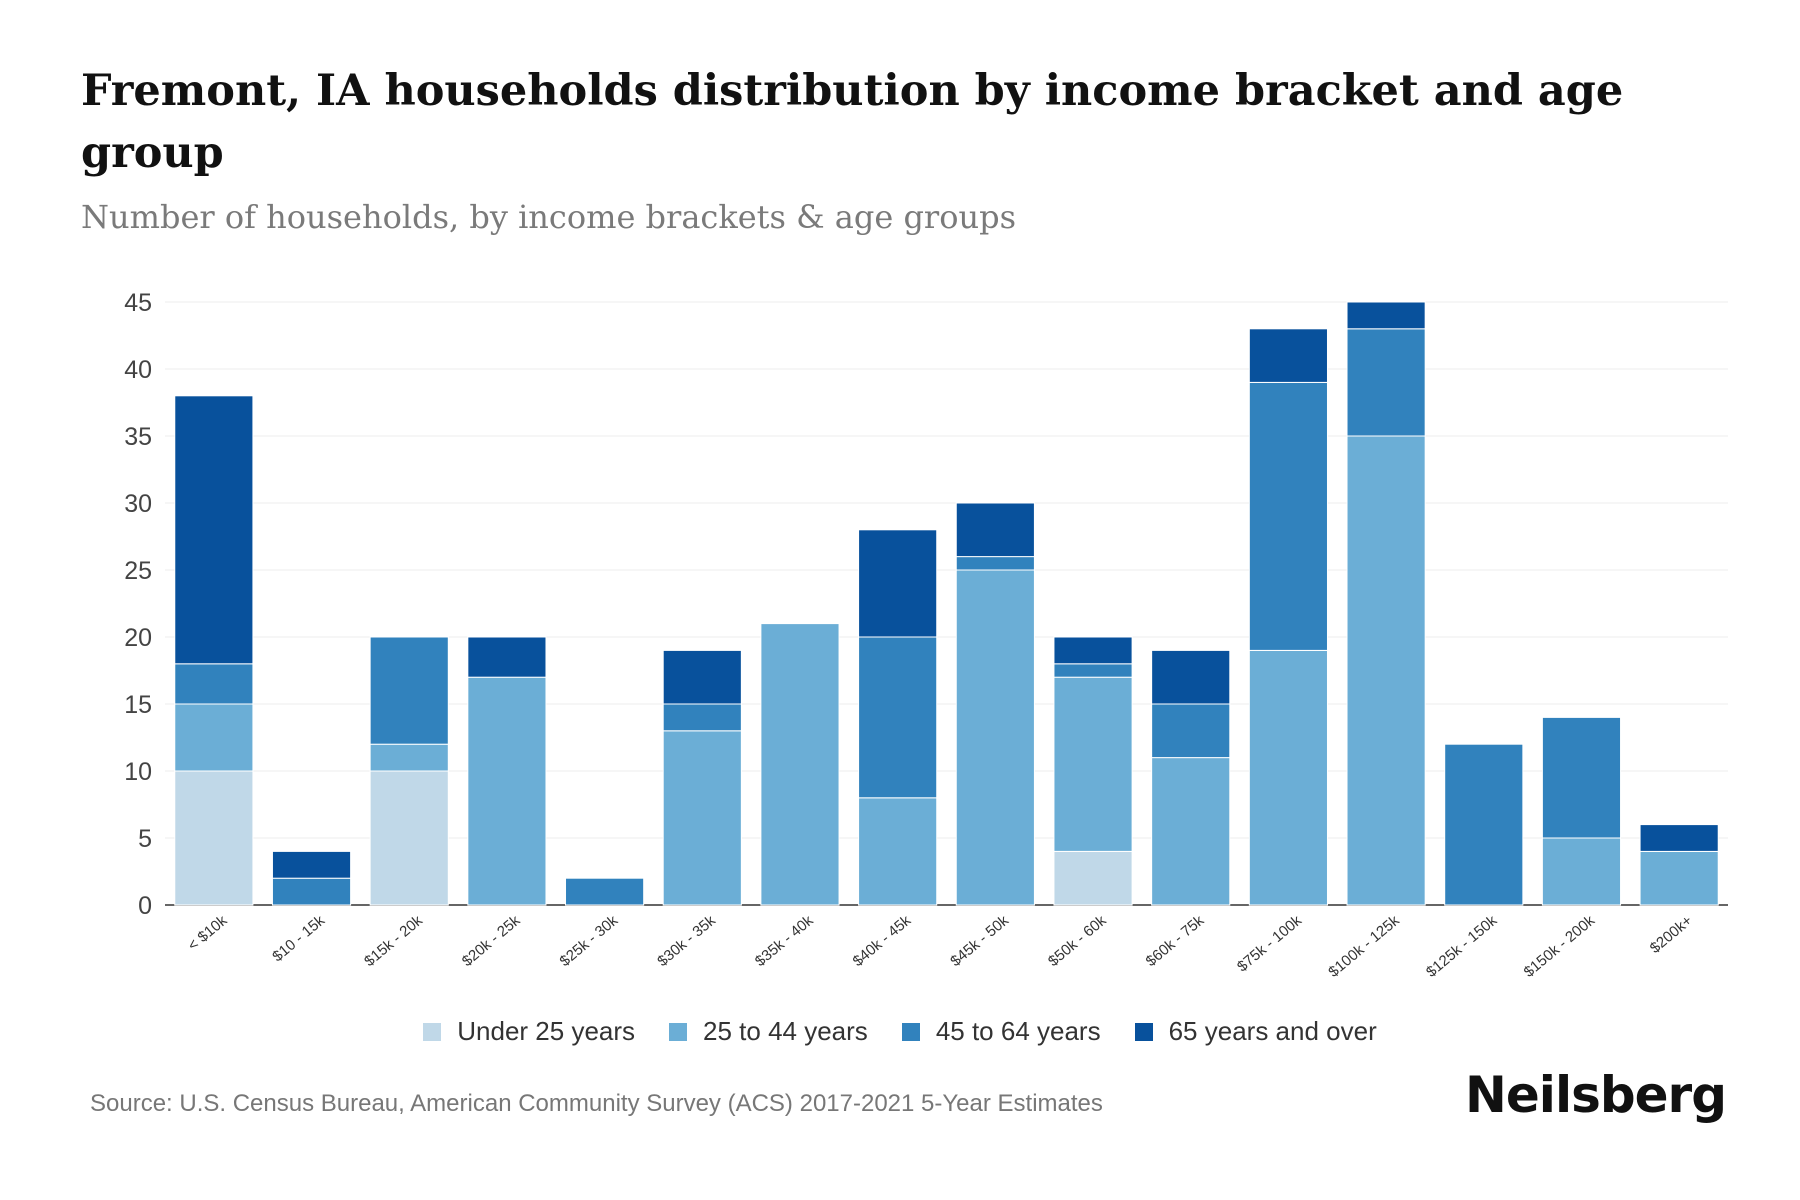  I want to click on legend-item: 25 to 44 years, so click(768, 1031).